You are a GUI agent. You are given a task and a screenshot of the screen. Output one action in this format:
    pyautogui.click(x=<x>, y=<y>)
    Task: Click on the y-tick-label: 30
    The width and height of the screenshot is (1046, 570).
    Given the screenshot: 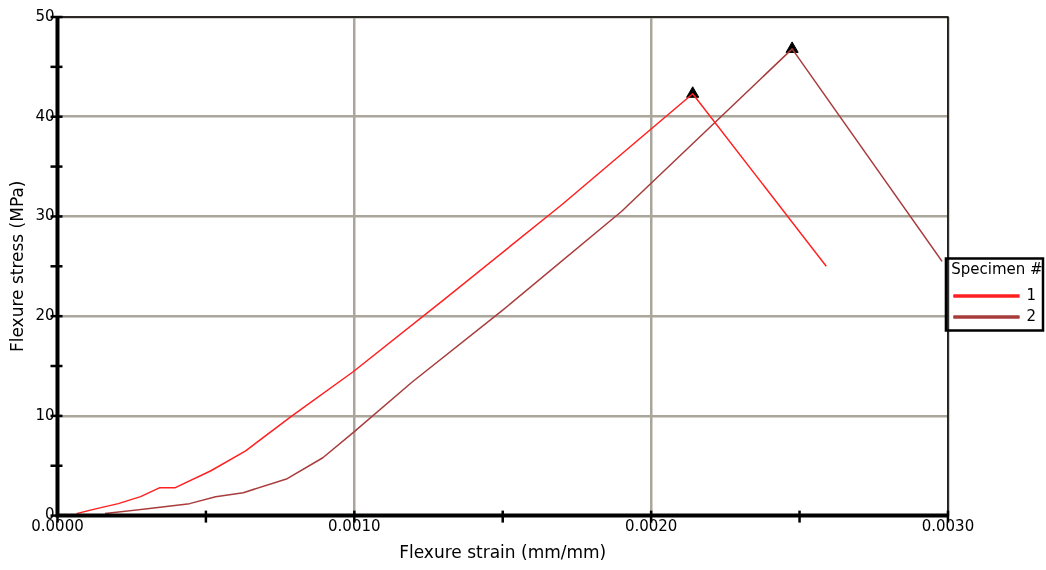 What is the action you would take?
    pyautogui.click(x=45, y=215)
    